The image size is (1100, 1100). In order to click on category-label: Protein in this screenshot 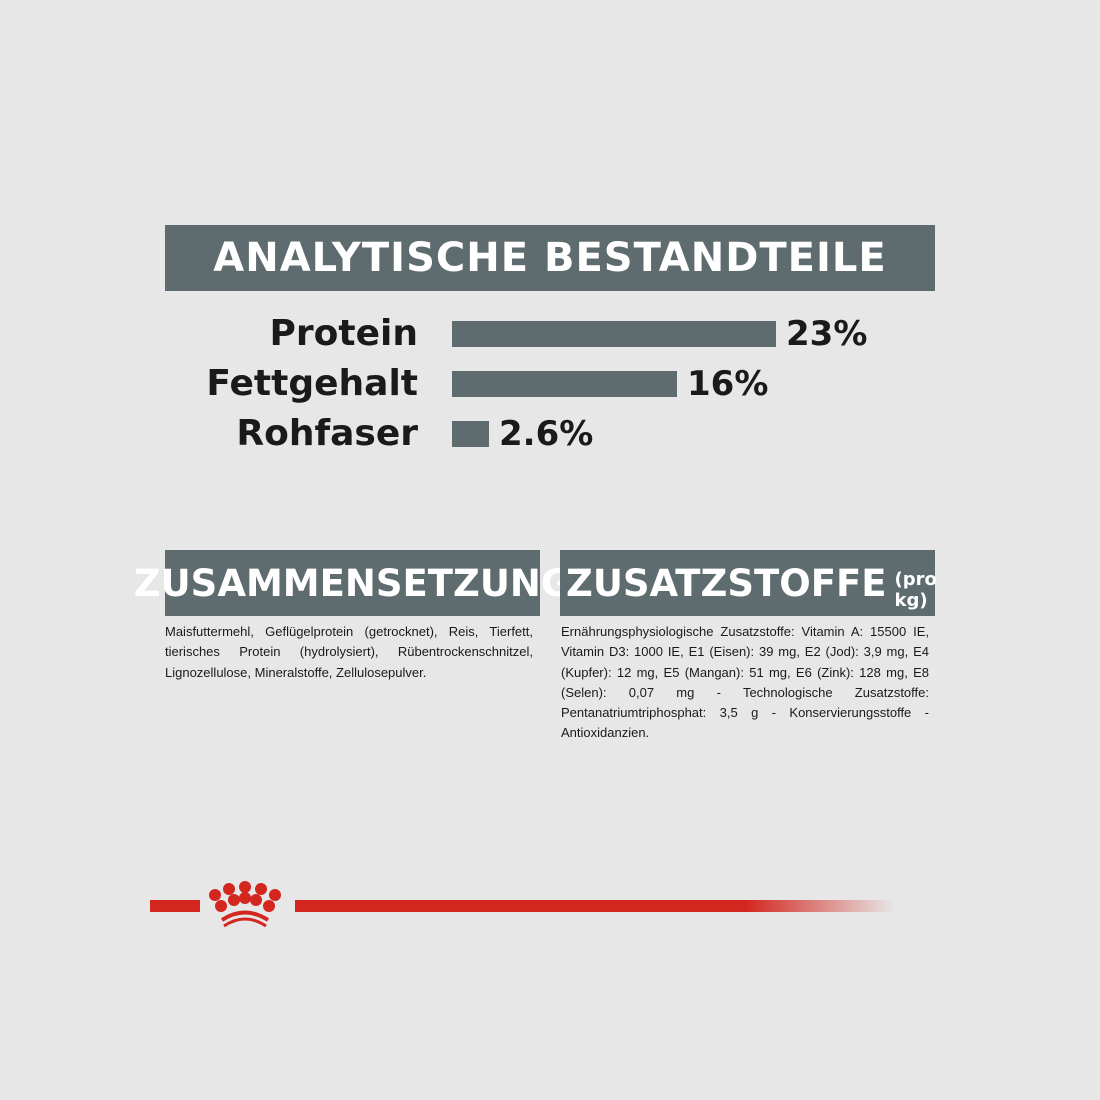, I will do `click(343, 333)`.